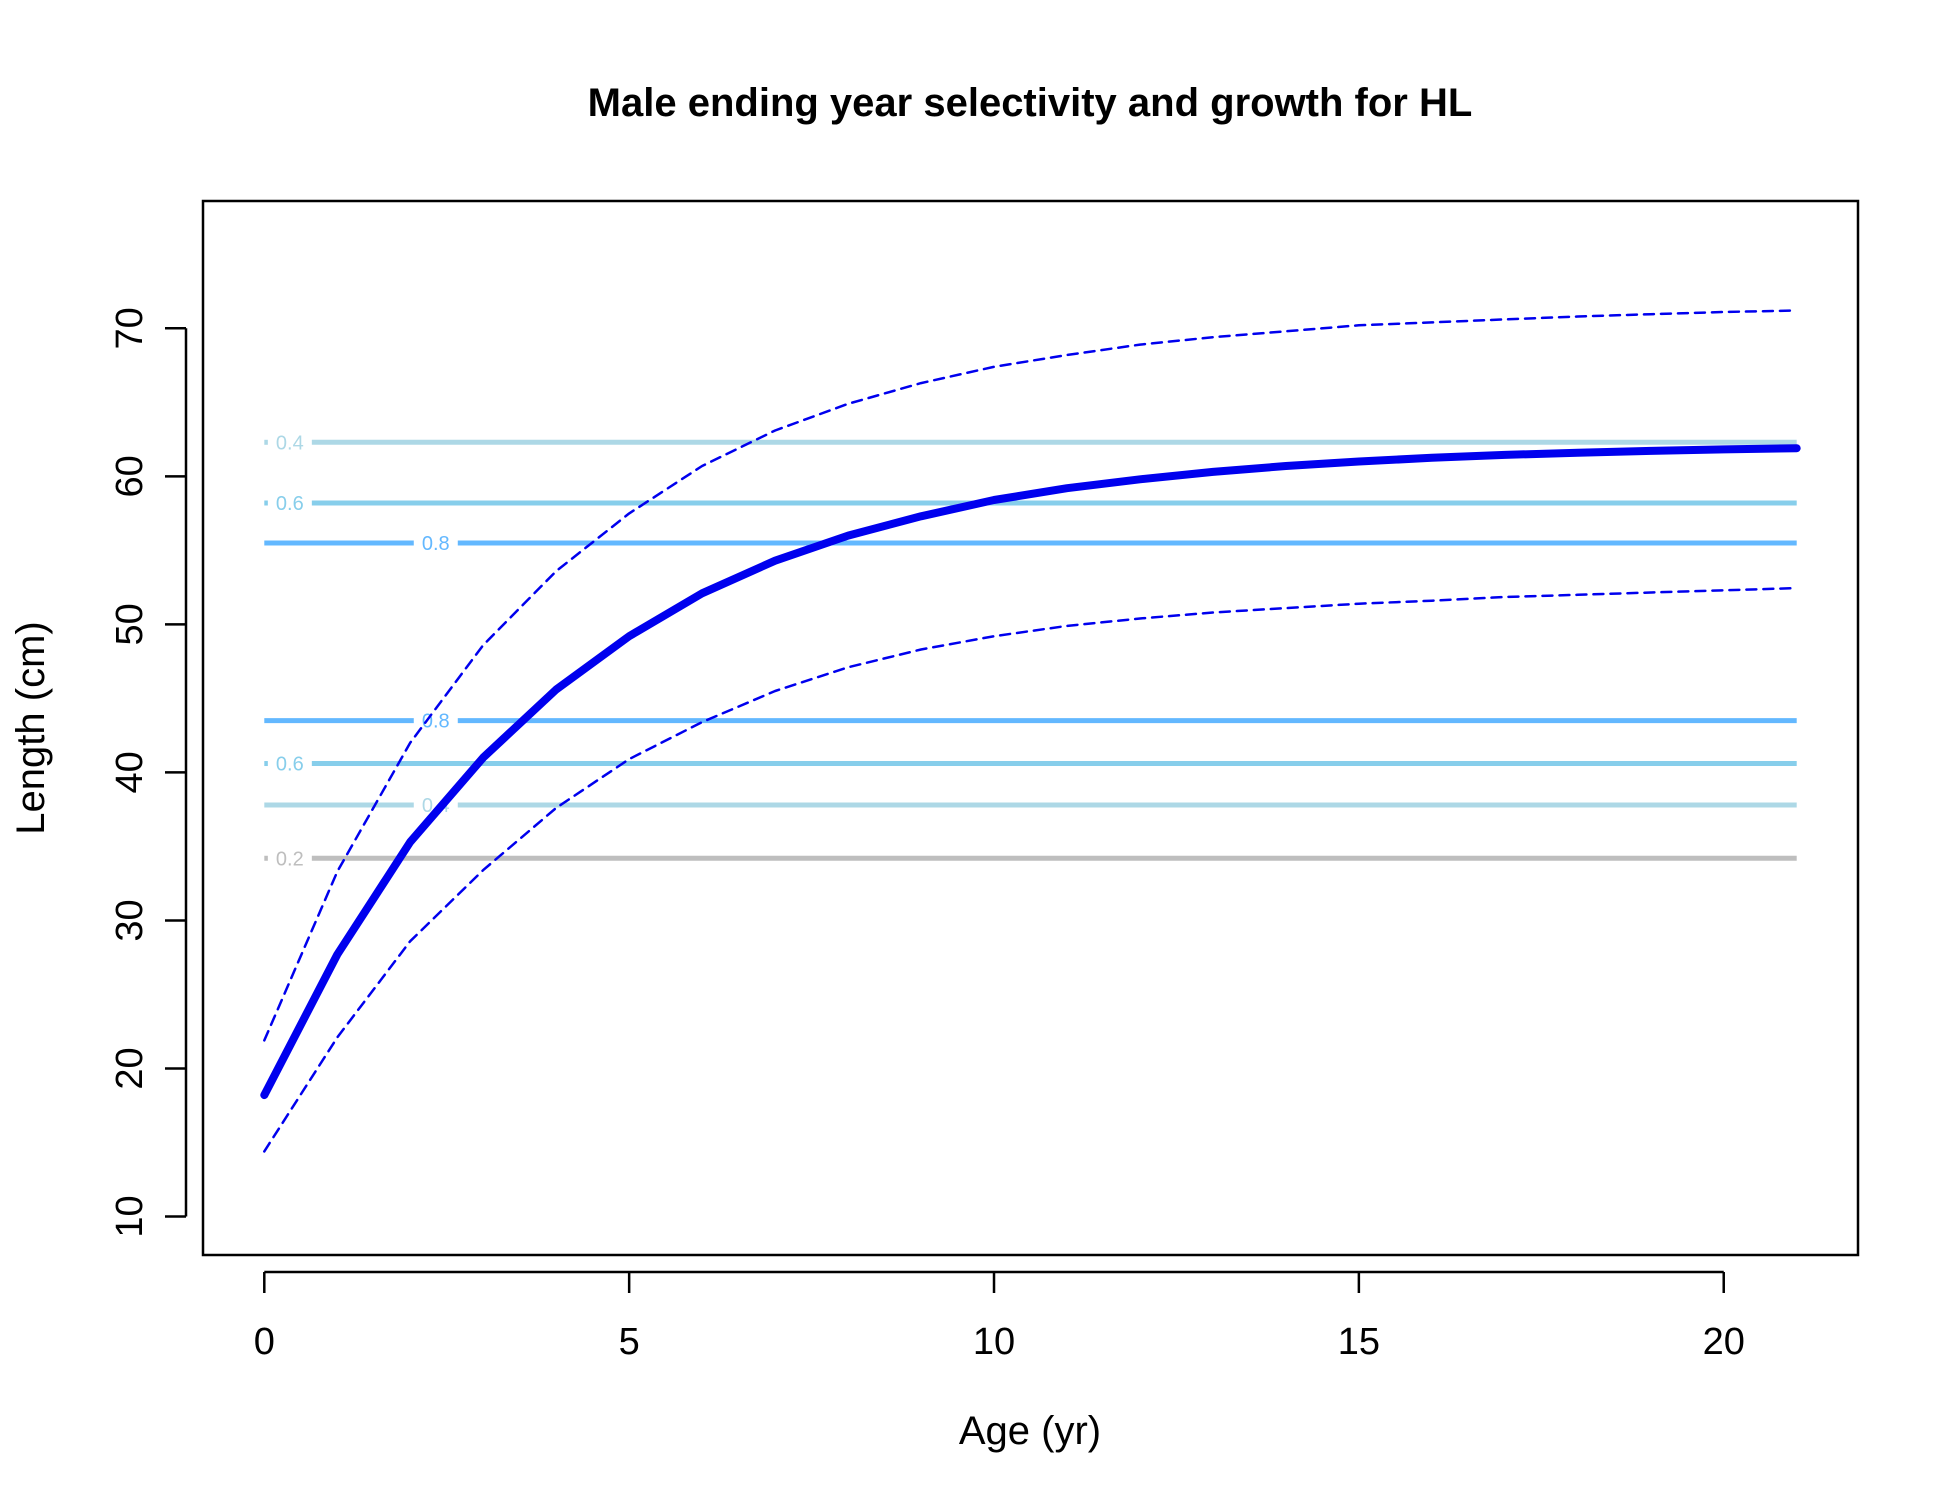 Image resolution: width=1950 pixels, height=1500 pixels. Describe the element at coordinates (130, 624) in the screenshot. I see `y-tick-label: 50` at that location.